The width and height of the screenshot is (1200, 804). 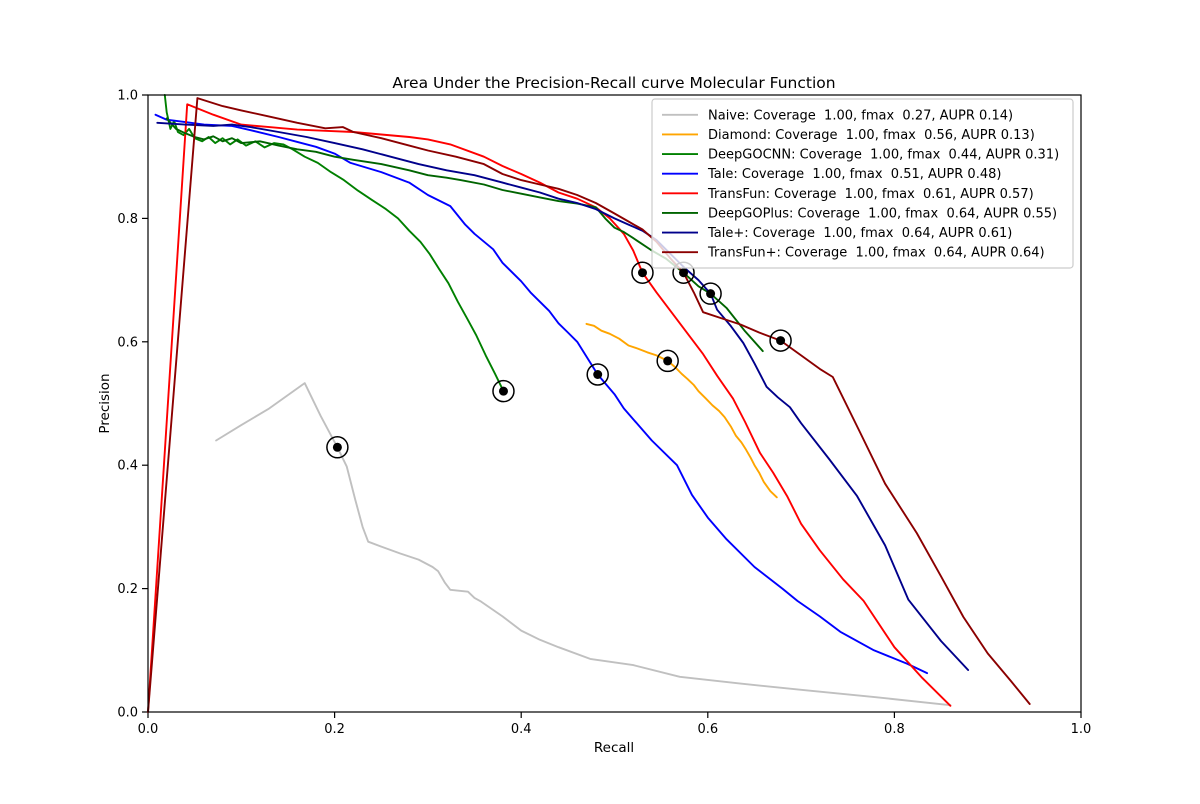 I want to click on fmax-dot-diamond, so click(x=668, y=361).